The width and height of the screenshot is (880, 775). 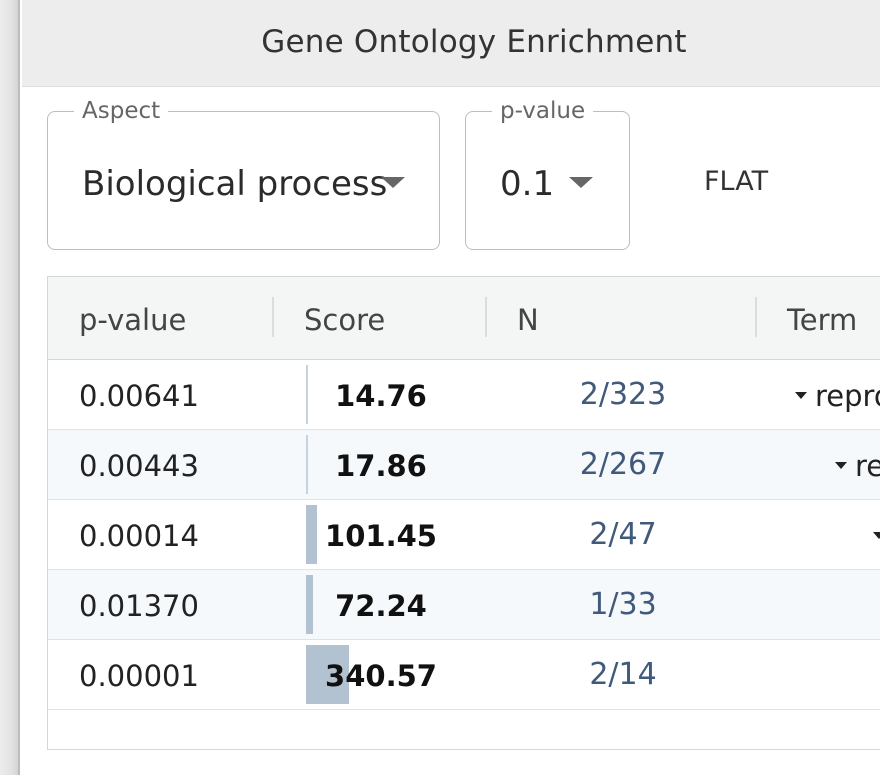 What do you see at coordinates (528, 320) in the screenshot?
I see `column-header-n: N` at bounding box center [528, 320].